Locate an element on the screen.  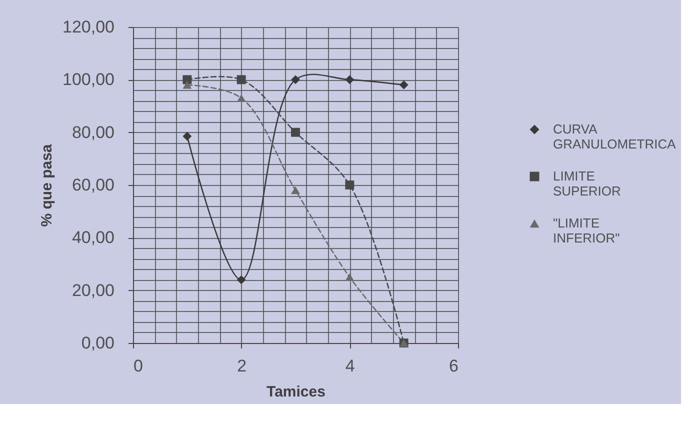
y-tick-label: 80,00 is located at coordinates (93, 132).